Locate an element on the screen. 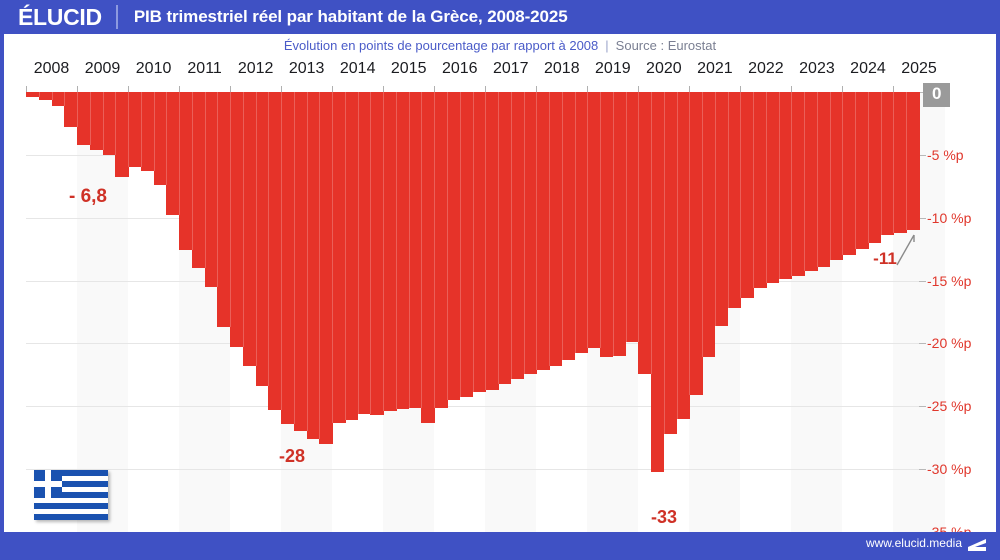 This screenshot has height=560, width=1000. annotation-min-2020: -33 is located at coordinates (664, 517).